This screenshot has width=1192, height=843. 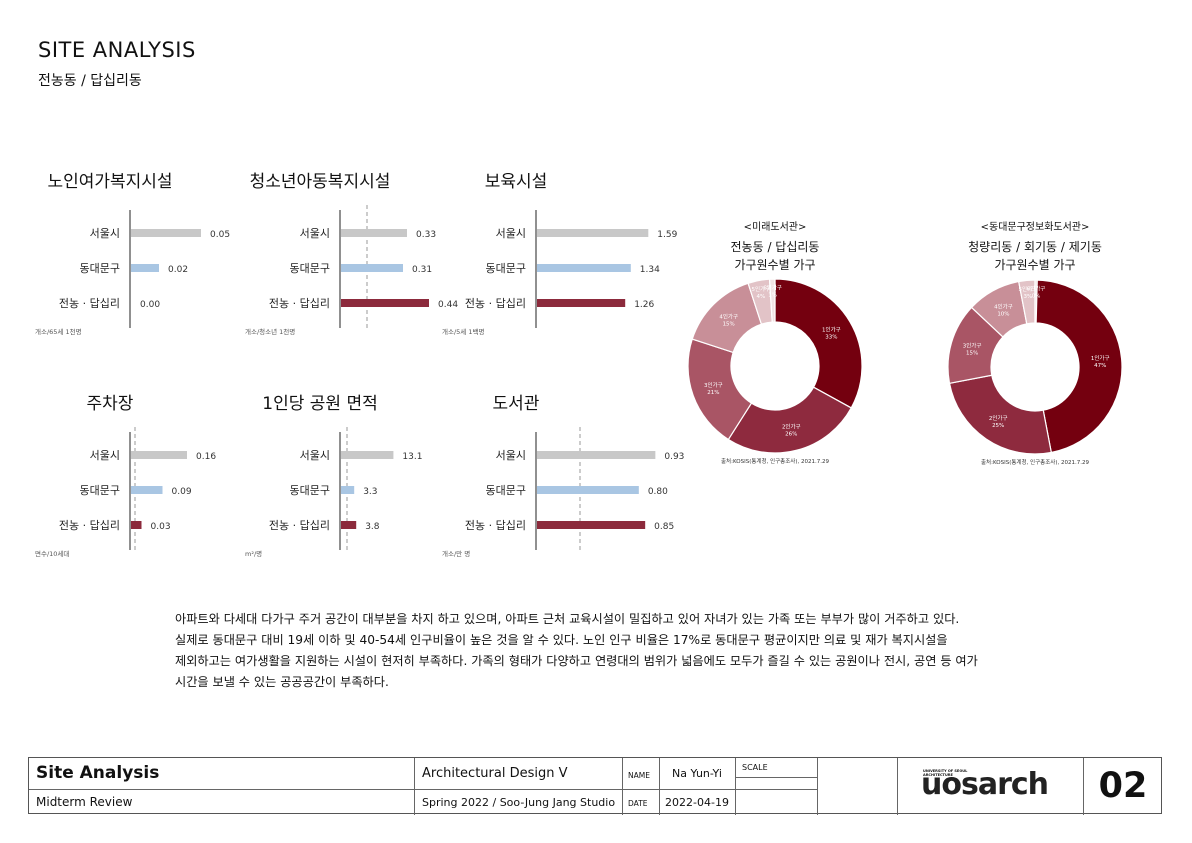 I want to click on data-label: 0.33, so click(x=426, y=235).